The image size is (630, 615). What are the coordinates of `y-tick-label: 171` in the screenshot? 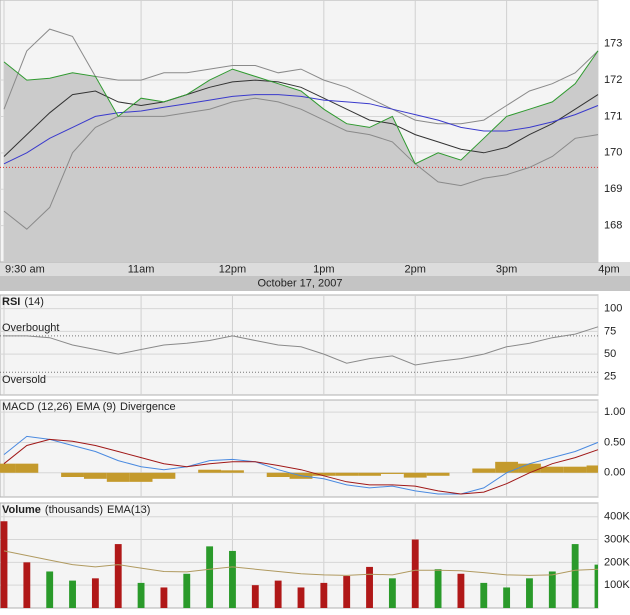 It's located at (613, 116).